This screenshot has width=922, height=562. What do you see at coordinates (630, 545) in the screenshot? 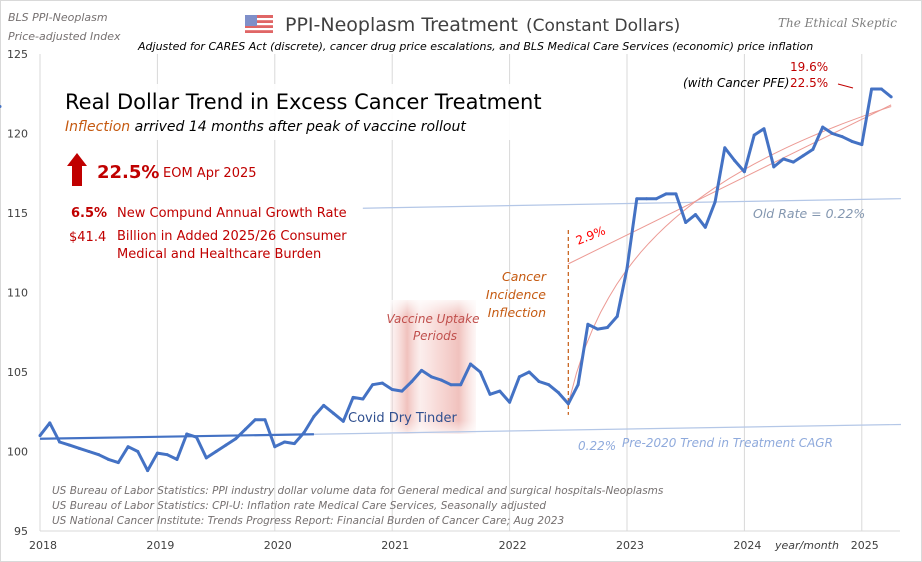
I see `x-tick-label: 2023` at bounding box center [630, 545].